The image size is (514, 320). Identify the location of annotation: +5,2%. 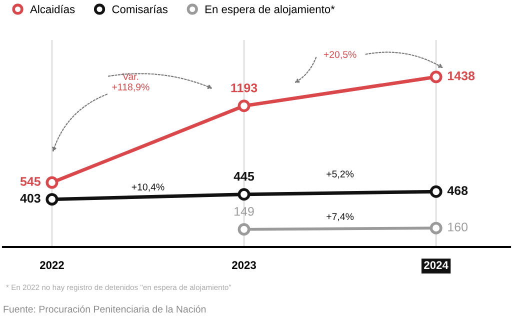
(340, 174).